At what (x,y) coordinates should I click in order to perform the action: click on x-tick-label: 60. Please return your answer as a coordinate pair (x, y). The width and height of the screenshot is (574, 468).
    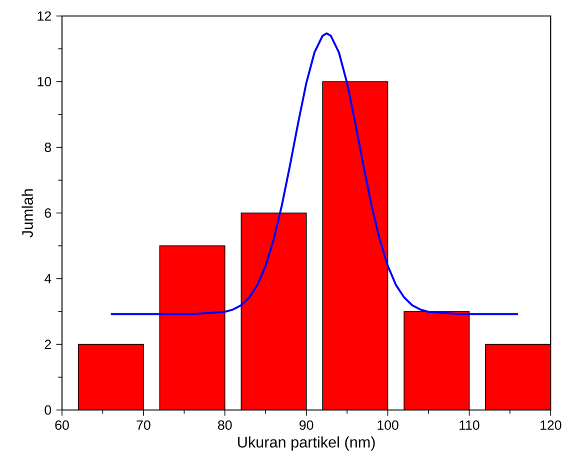
    Looking at the image, I should click on (62, 425).